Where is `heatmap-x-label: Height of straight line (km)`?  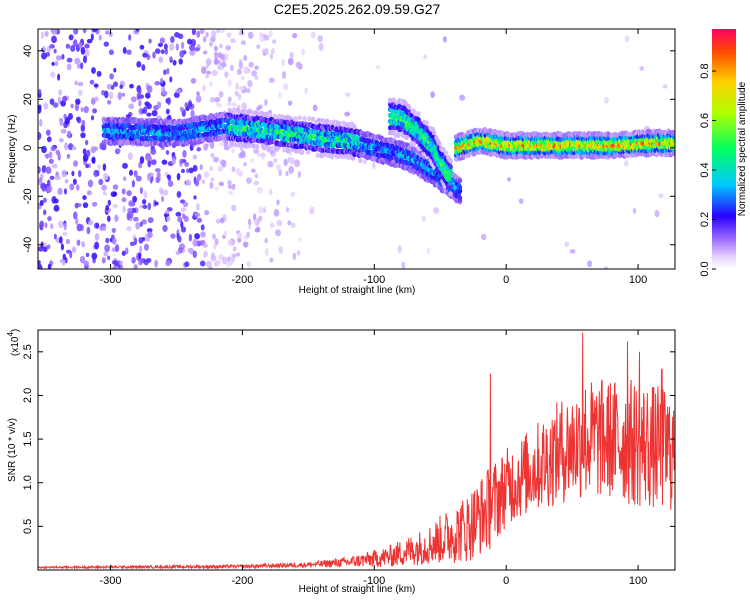
heatmap-x-label: Height of straight line (km) is located at coordinates (357, 290).